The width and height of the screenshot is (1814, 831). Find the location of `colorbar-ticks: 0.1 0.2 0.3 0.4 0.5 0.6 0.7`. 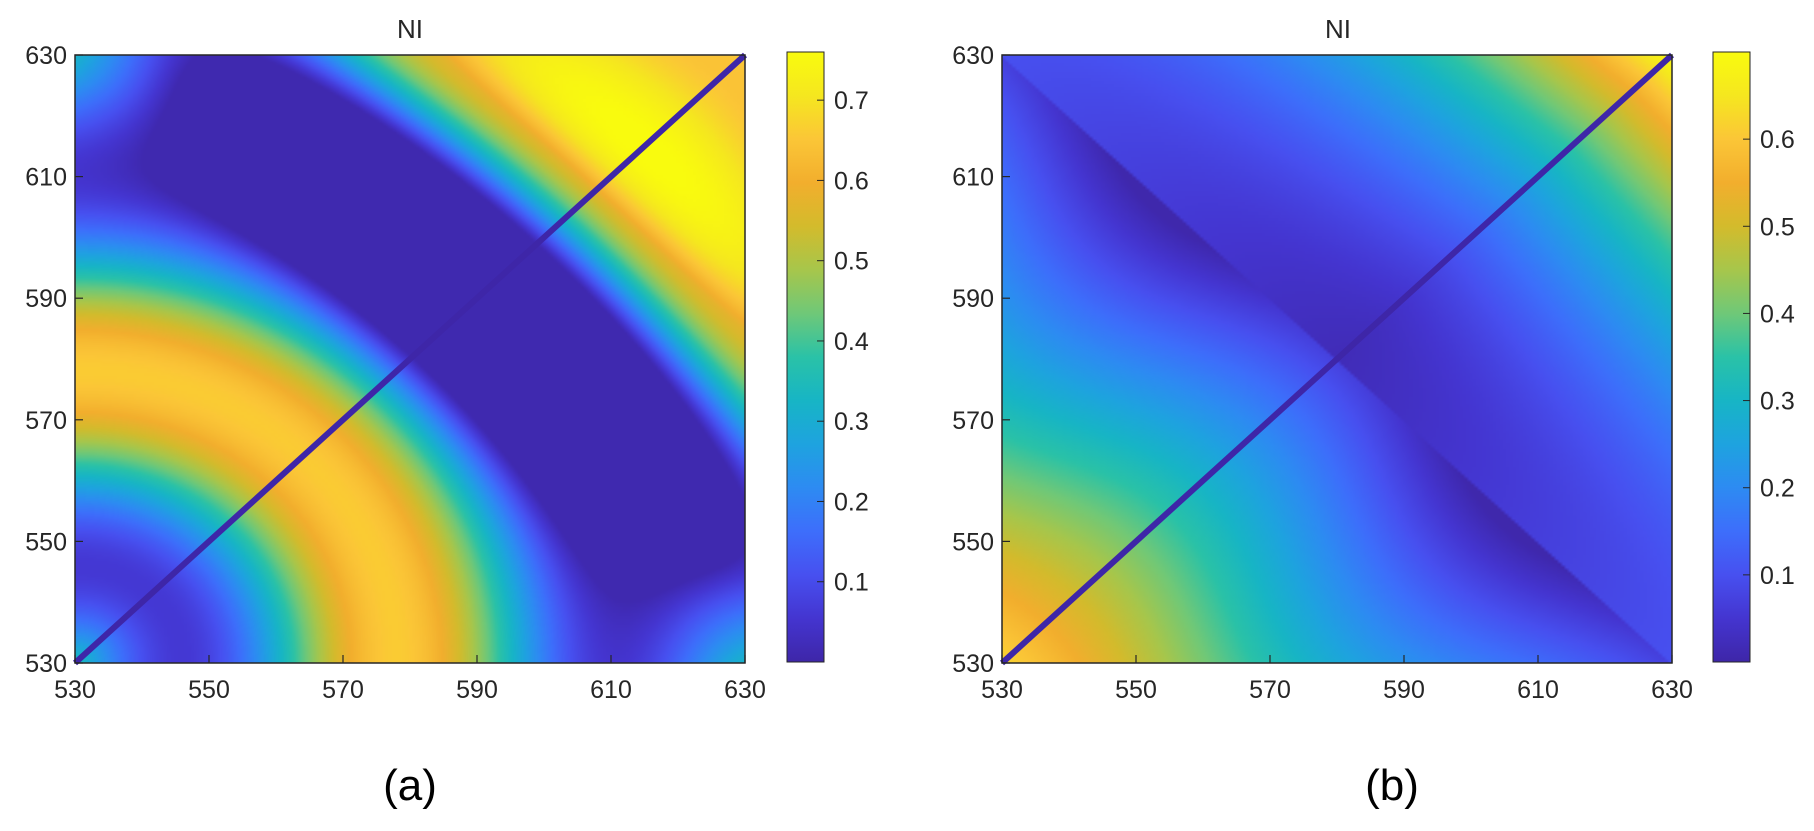

colorbar-ticks: 0.1 0.2 0.3 0.4 0.5 0.6 0.7 is located at coordinates (843, 342).